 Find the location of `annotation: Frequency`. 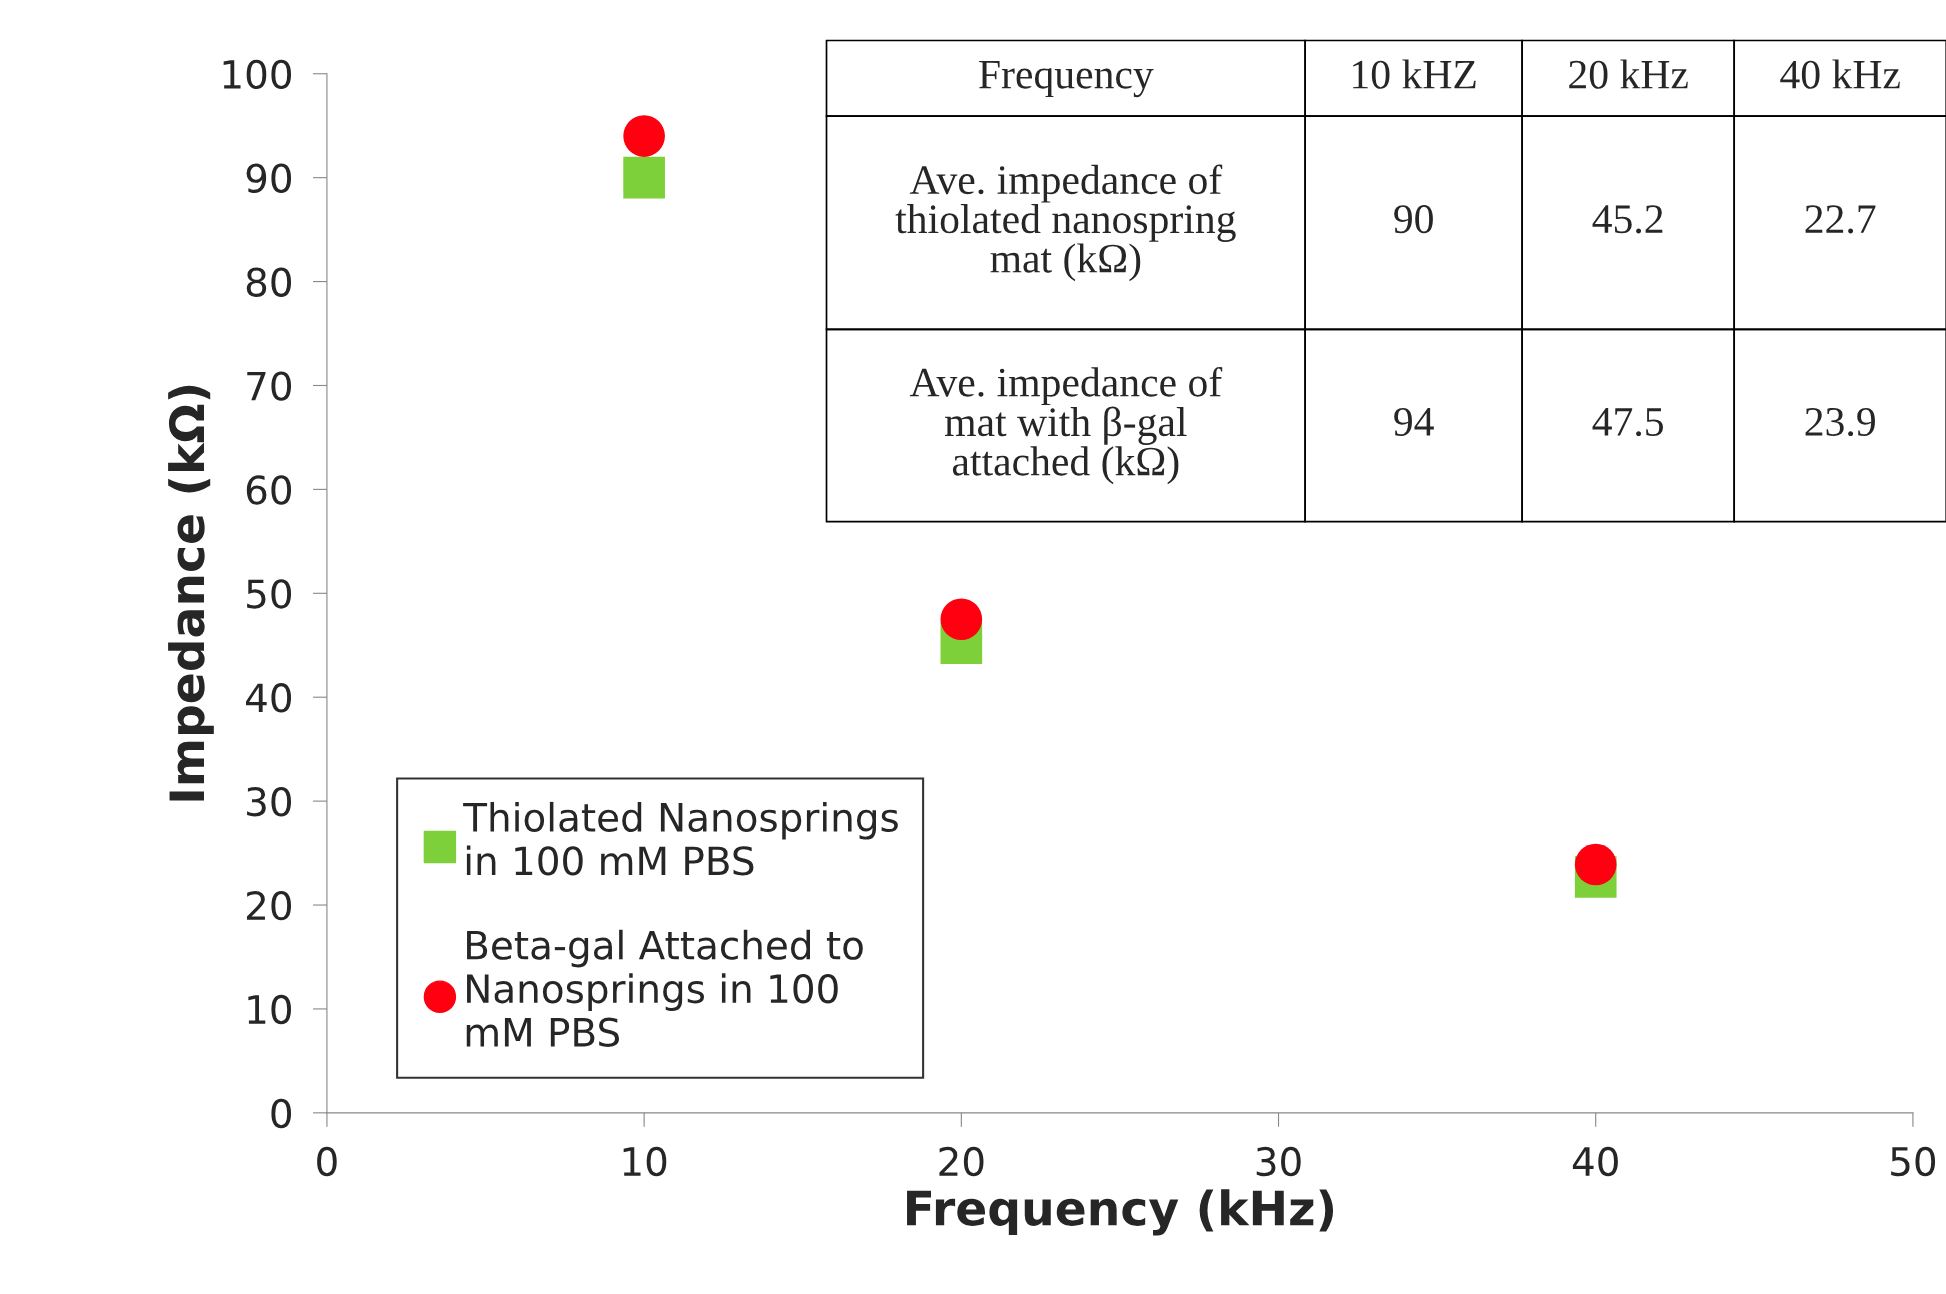

annotation: Frequency is located at coordinates (1066, 79).